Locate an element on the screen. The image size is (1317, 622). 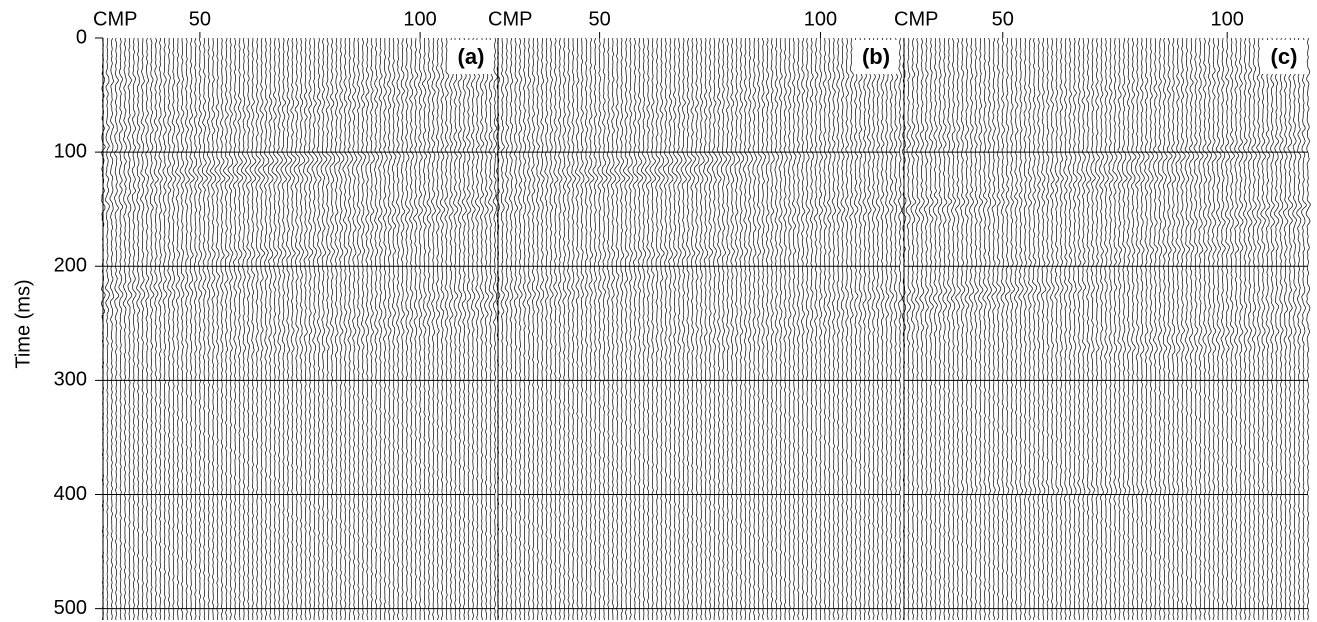
x-axis-label: CMP is located at coordinates (115, 19).